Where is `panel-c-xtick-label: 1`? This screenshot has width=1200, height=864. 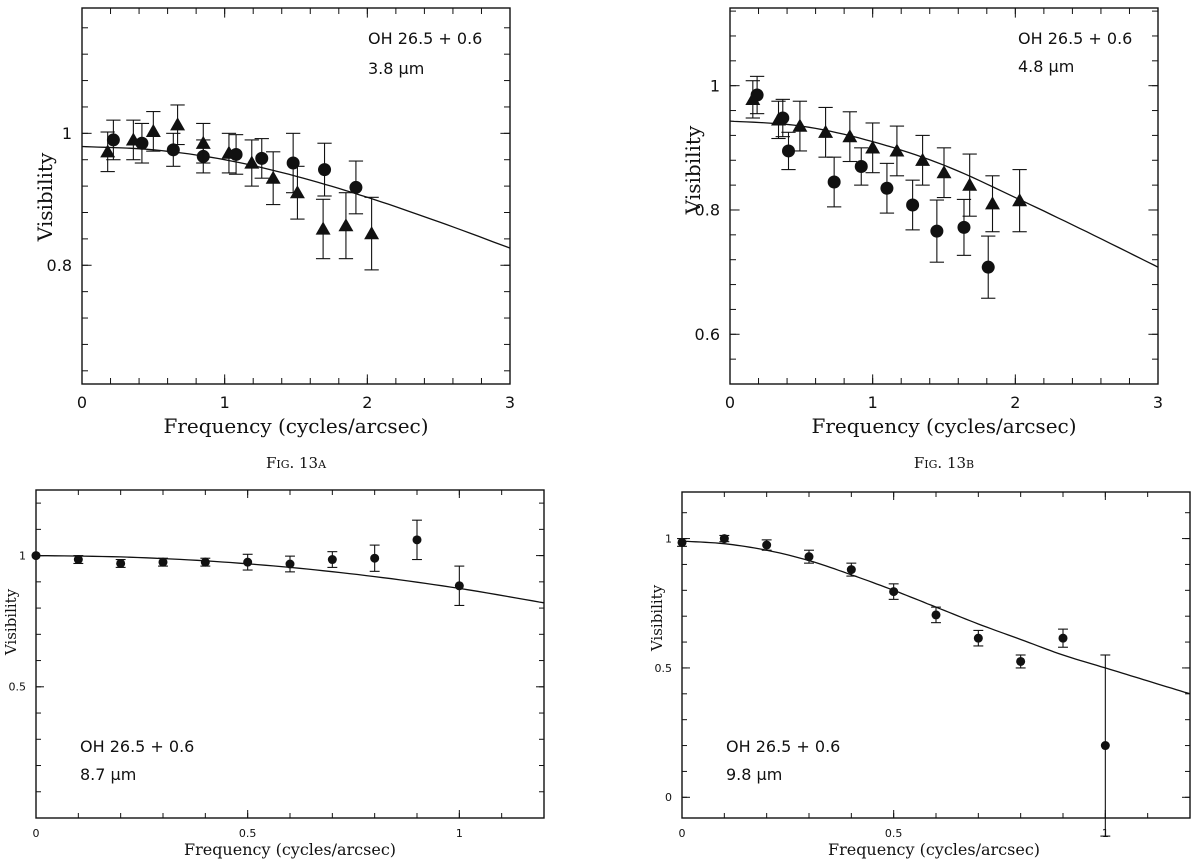
panel-c-xtick-label: 1 is located at coordinates (459, 833).